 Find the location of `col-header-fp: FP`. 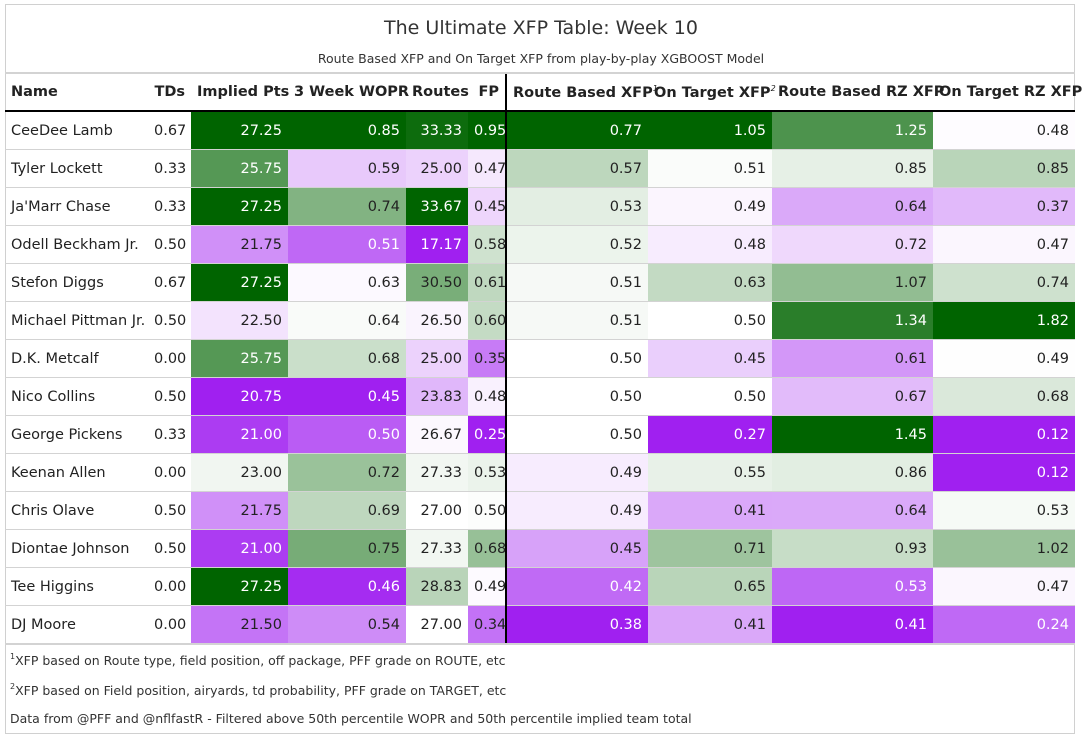

col-header-fp: FP is located at coordinates (487, 92).